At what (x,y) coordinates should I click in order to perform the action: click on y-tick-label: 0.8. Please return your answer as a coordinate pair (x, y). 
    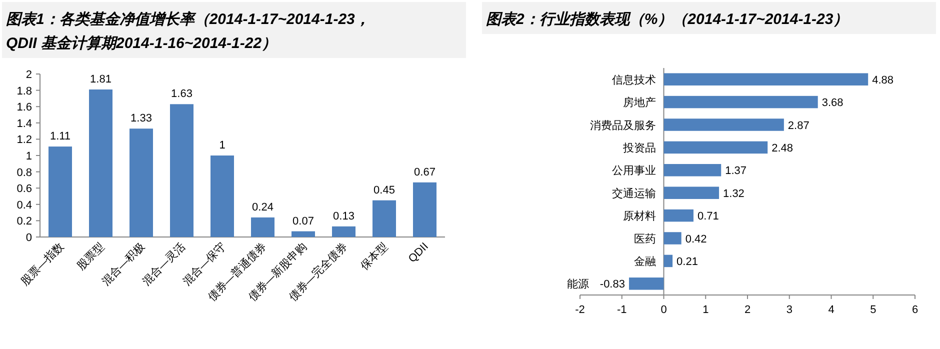
    Looking at the image, I should click on (24, 172).